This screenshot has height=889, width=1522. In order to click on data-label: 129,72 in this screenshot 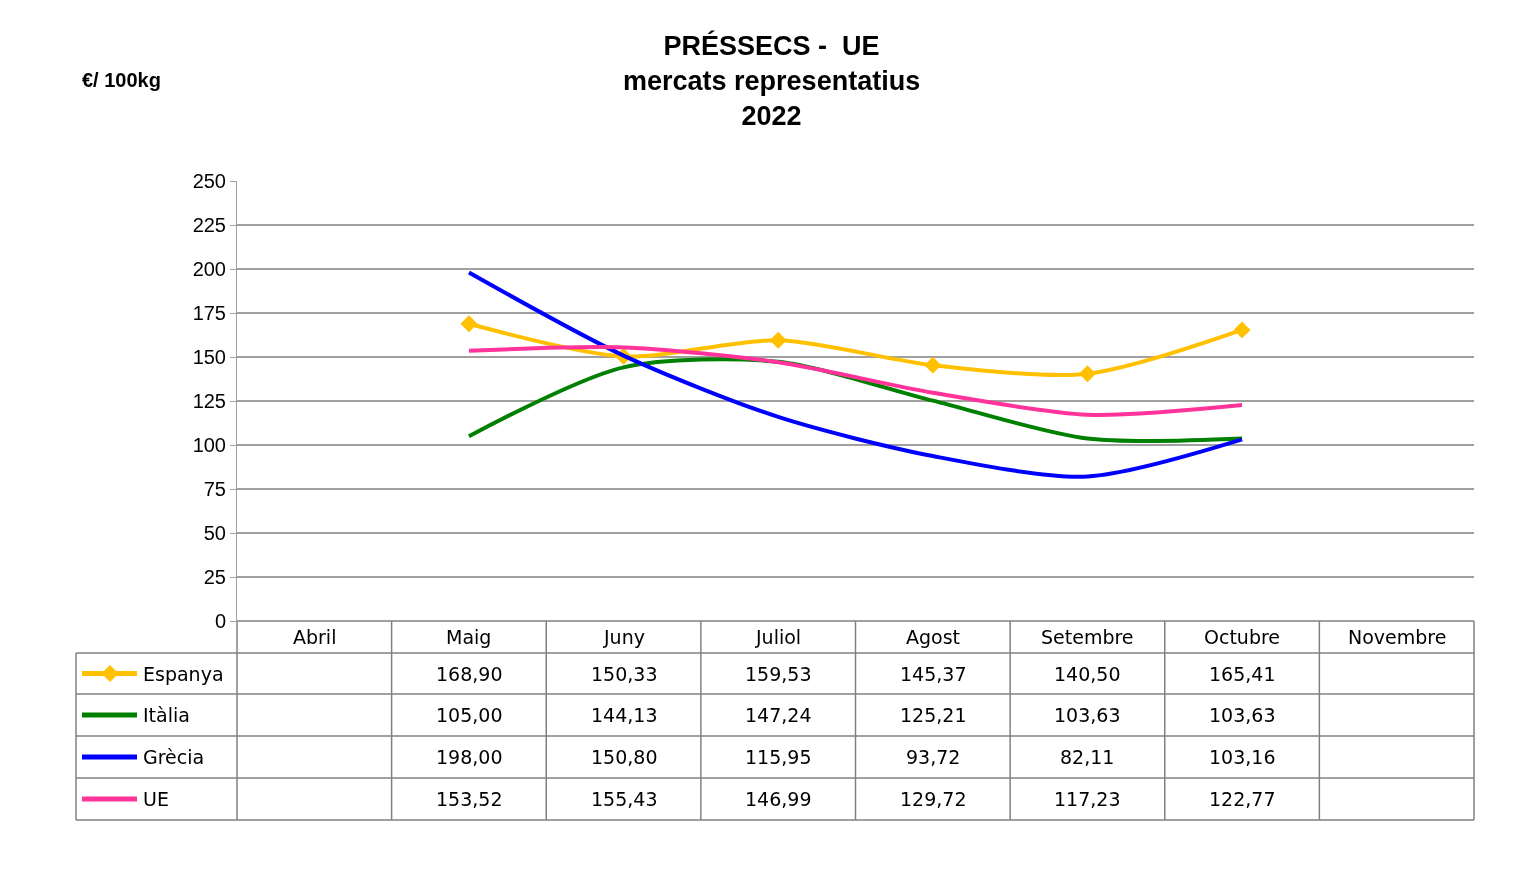, I will do `click(933, 799)`.